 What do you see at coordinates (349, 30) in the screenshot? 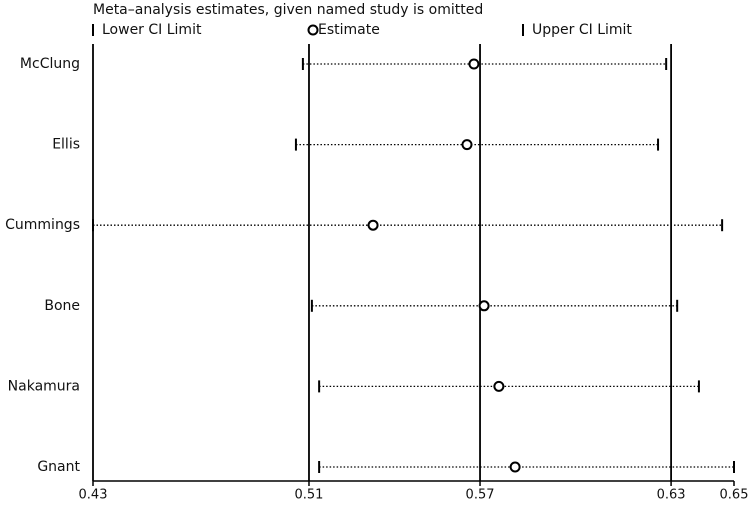
I see `legend-label: Estimate` at bounding box center [349, 30].